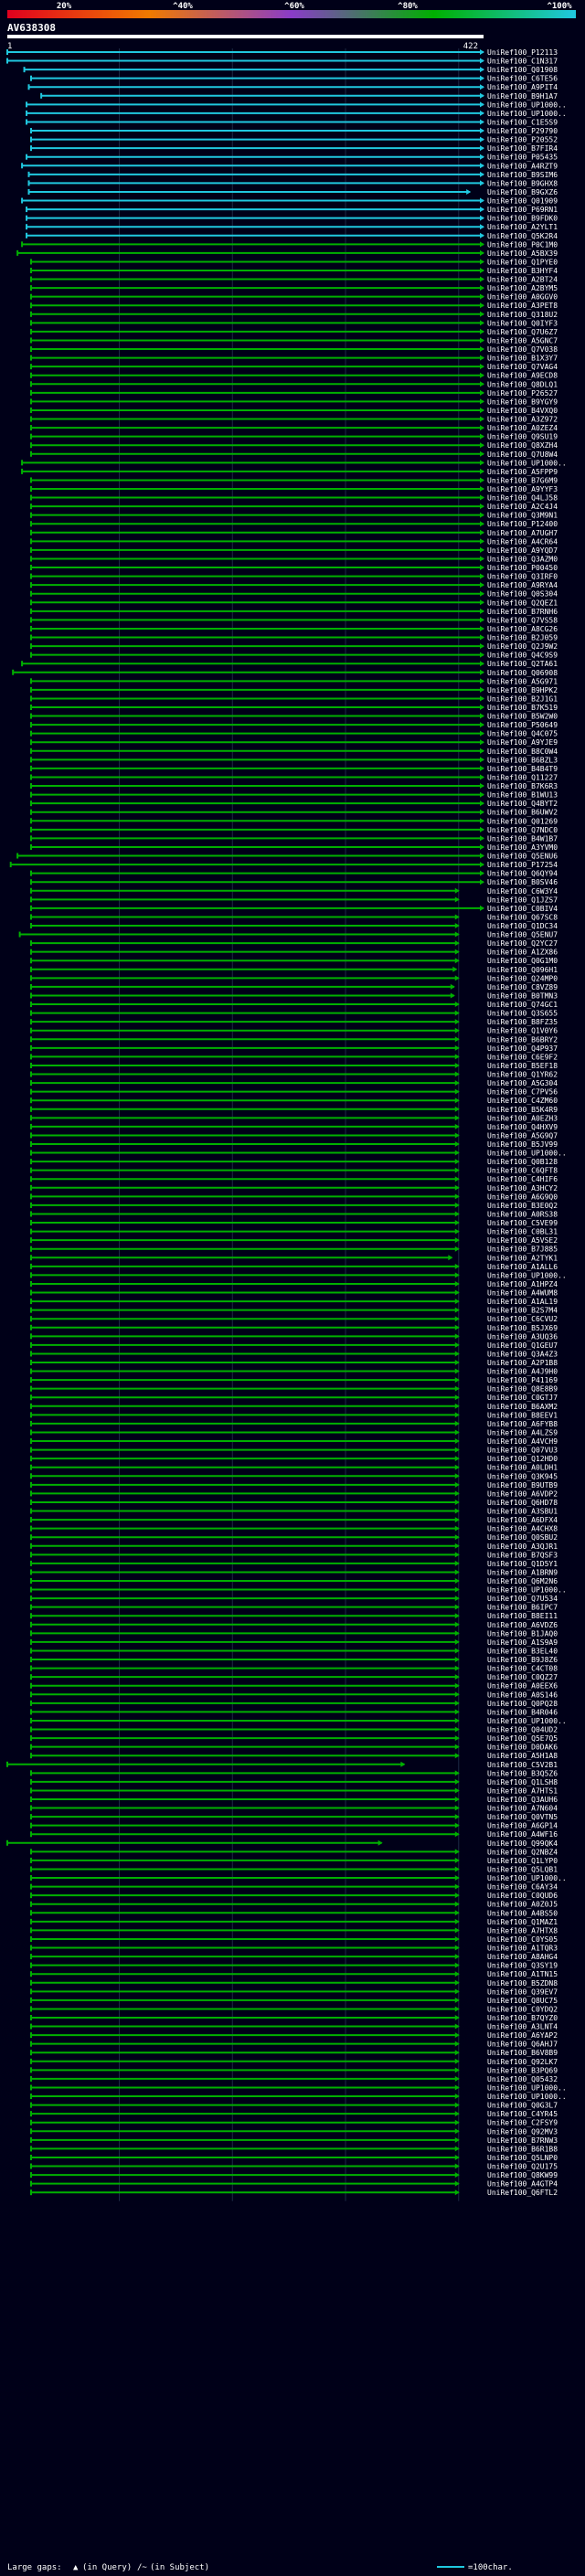 The height and width of the screenshot is (2576, 585). I want to click on hit-row: UniRef100_A5VSE2, so click(294, 1240).